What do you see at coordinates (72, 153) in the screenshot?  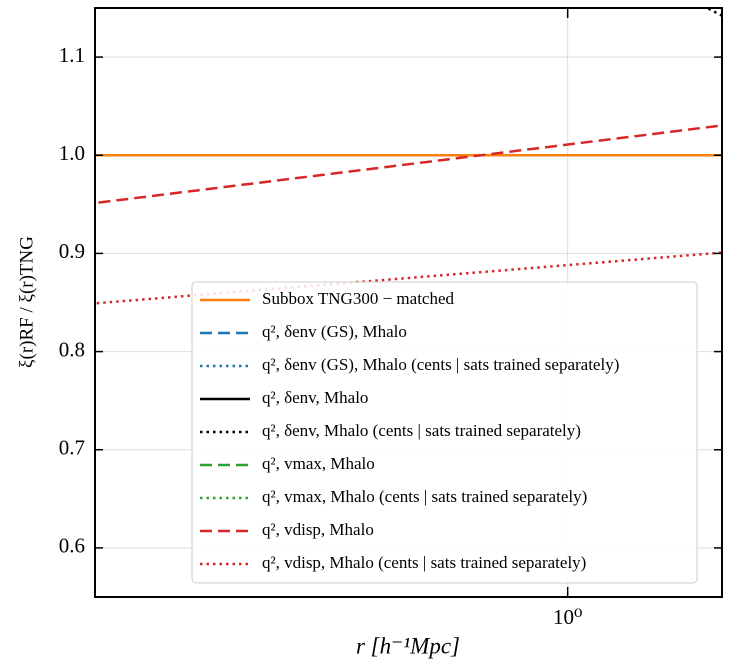 I see `y-tick-label: 1.0` at bounding box center [72, 153].